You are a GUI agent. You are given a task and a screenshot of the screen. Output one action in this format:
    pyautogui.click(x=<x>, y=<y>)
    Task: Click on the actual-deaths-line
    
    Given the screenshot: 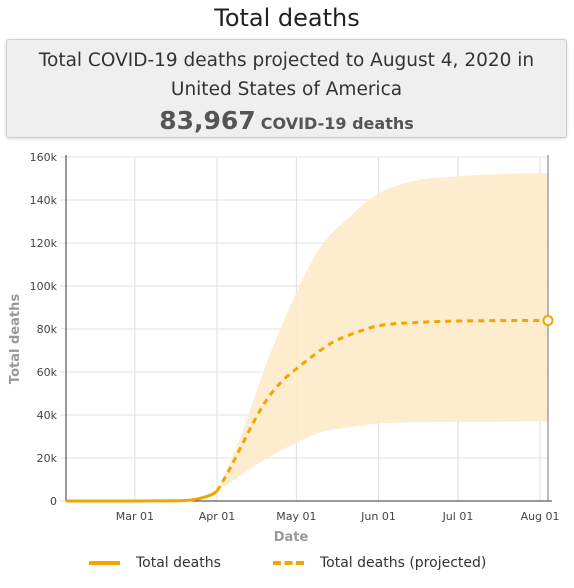 What is the action you would take?
    pyautogui.click(x=142, y=496)
    